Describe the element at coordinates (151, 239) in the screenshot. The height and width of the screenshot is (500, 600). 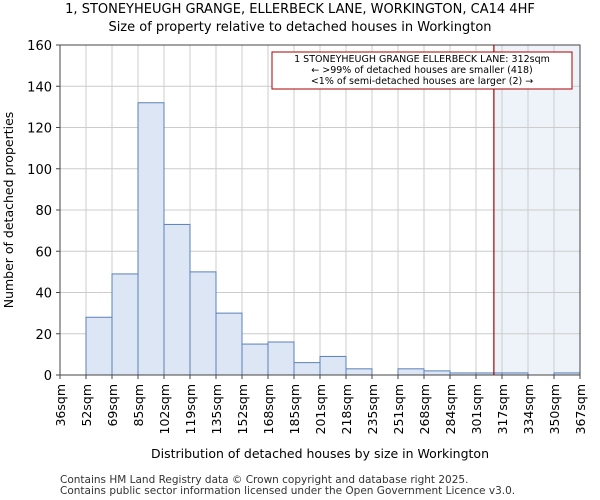
I see `bar-85sqm` at that location.